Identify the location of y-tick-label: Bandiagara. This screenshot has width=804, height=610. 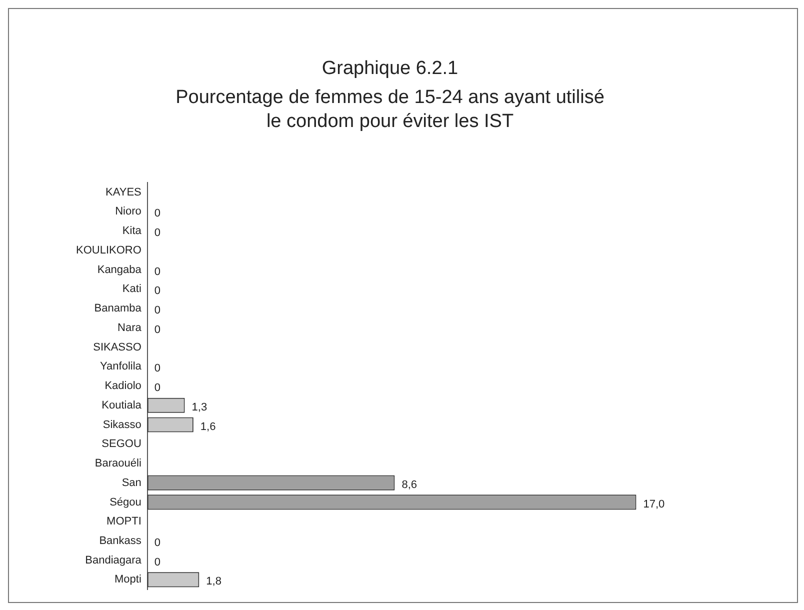
(113, 560).